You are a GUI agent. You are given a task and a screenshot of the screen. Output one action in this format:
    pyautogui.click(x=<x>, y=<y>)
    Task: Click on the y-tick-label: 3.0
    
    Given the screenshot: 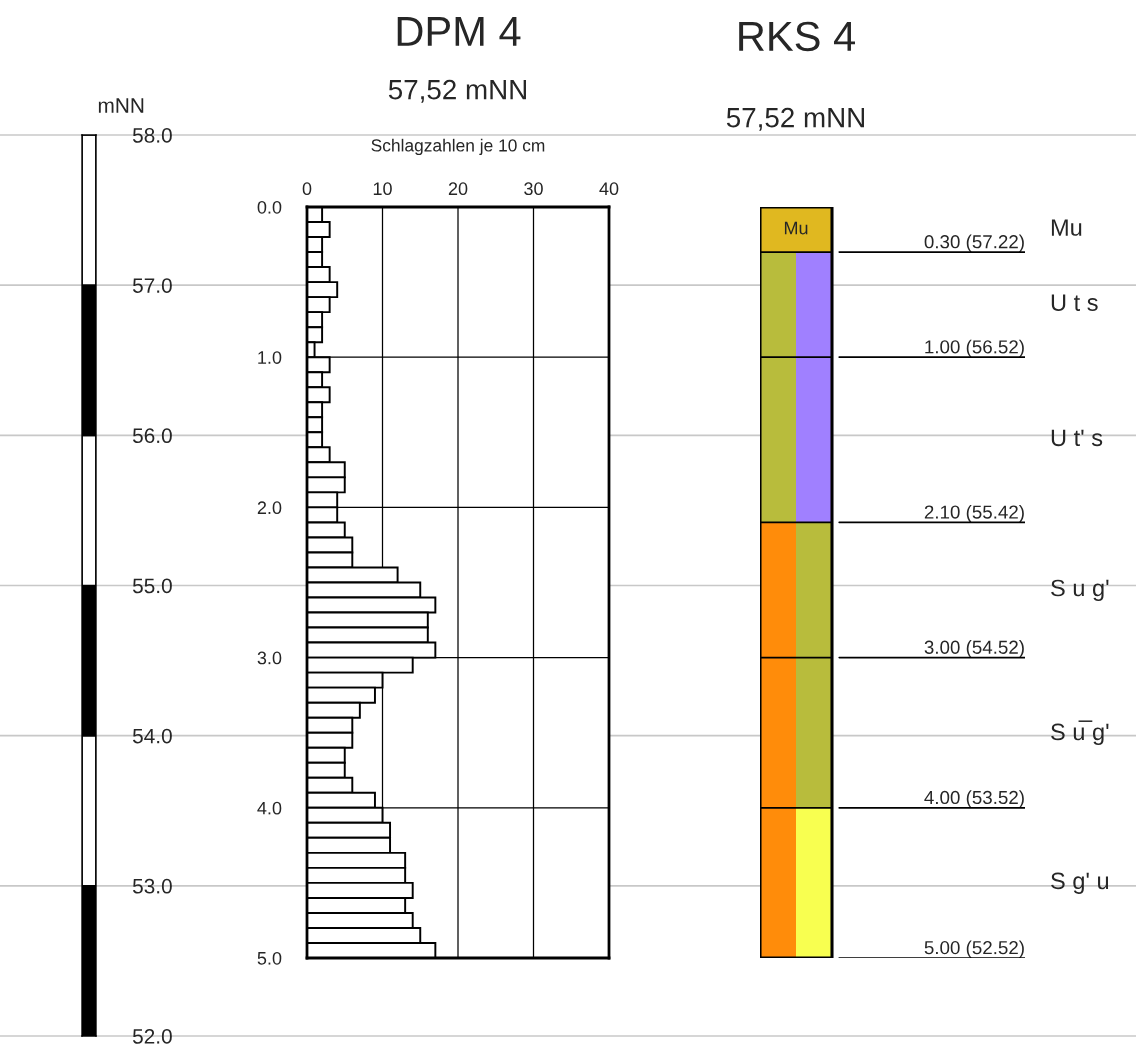 What is the action you would take?
    pyautogui.click(x=269, y=658)
    